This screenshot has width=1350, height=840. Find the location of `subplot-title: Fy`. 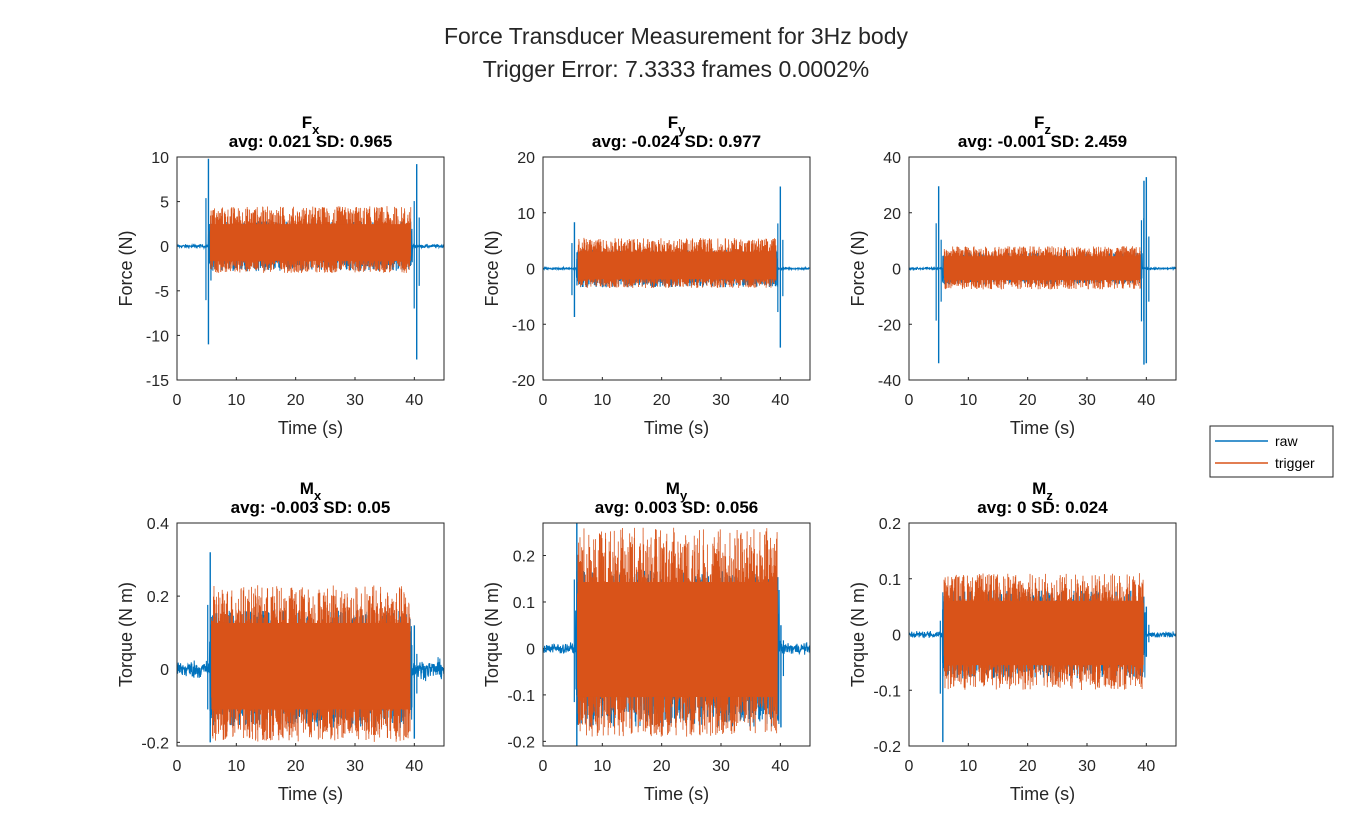

subplot-title: Fy is located at coordinates (677, 125).